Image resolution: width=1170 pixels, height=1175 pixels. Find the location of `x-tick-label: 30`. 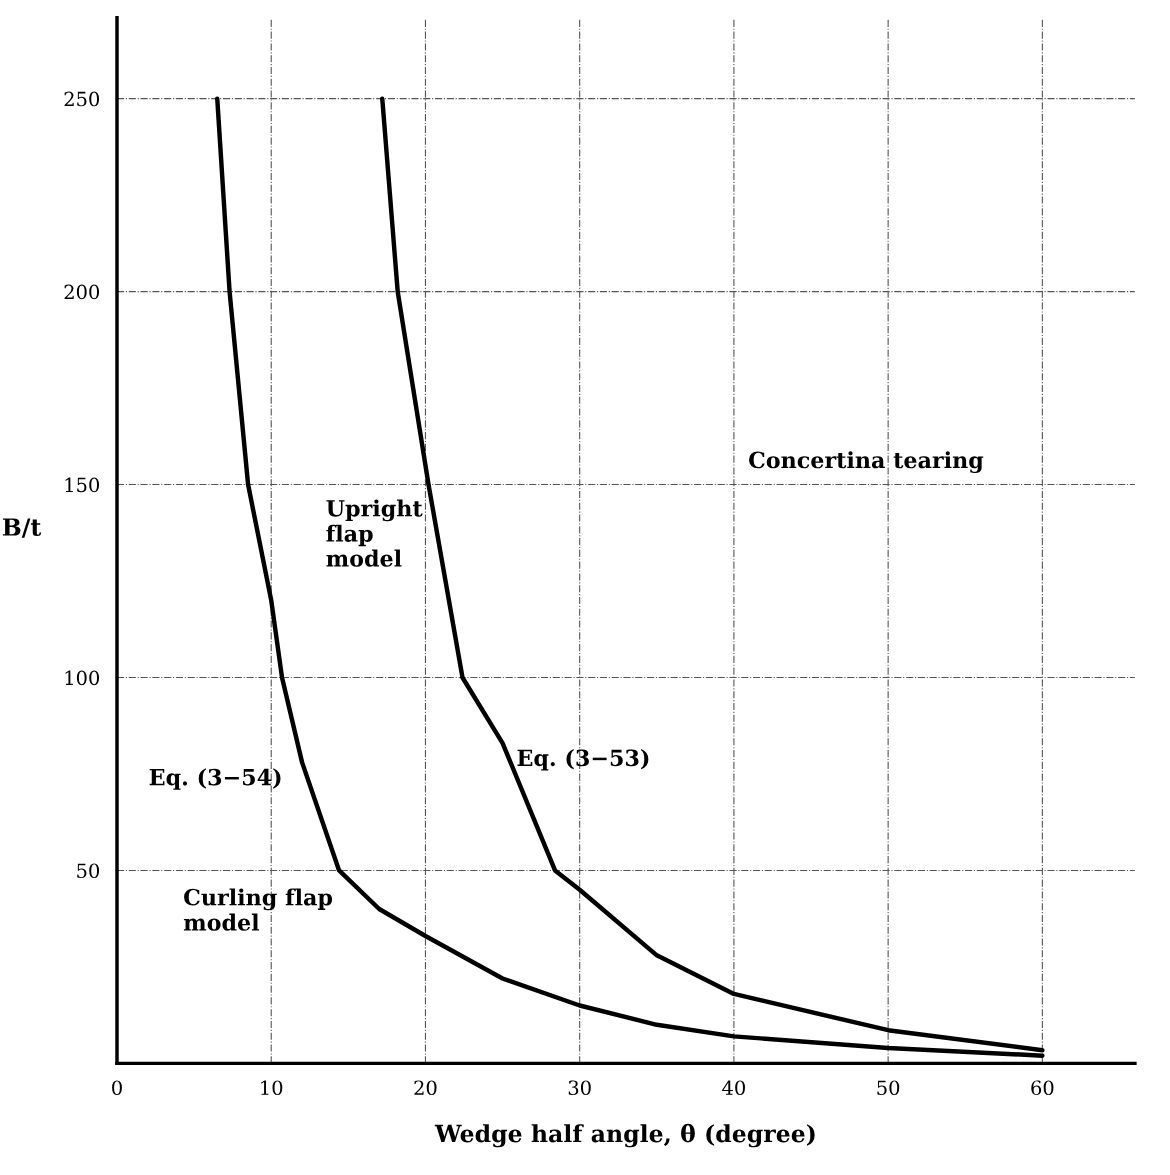

x-tick-label: 30 is located at coordinates (579, 1088).